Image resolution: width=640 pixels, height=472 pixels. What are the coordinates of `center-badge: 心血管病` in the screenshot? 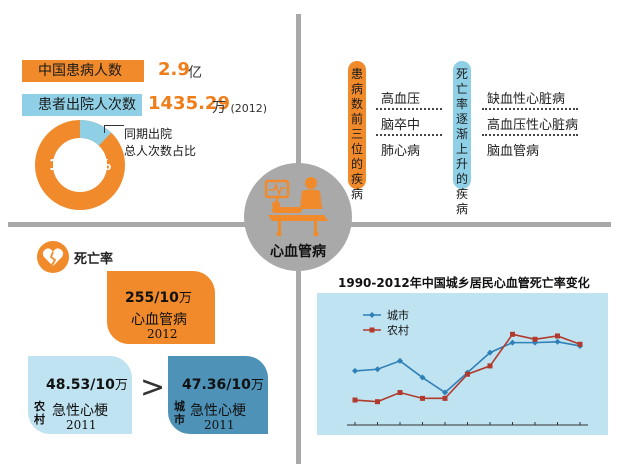 It's located at (298, 217).